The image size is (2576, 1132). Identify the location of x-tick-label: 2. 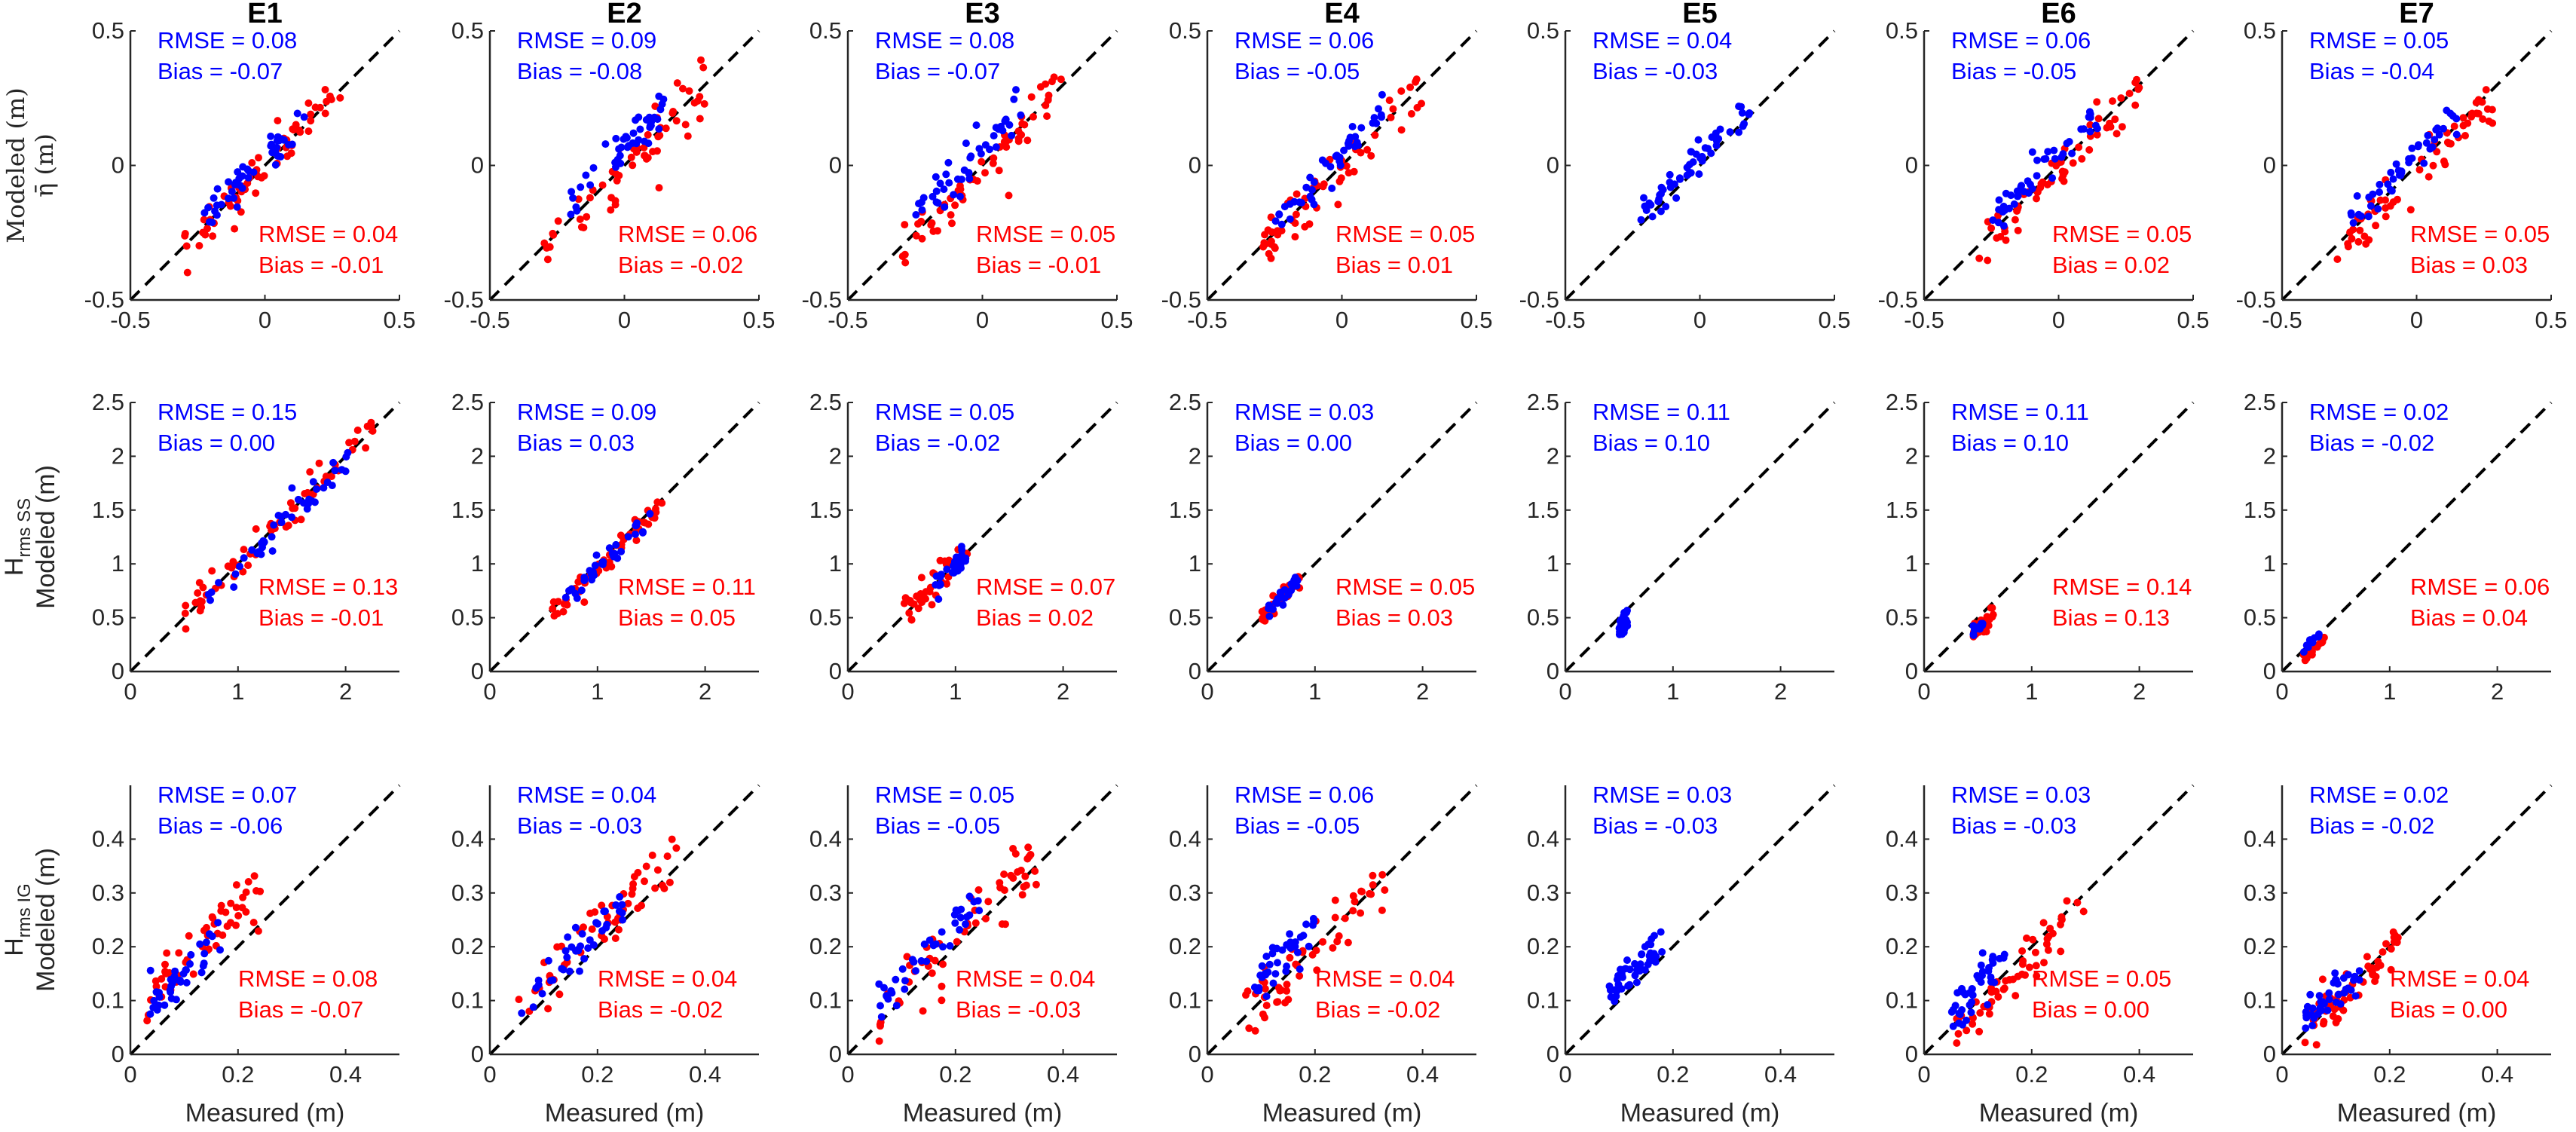
(2139, 691).